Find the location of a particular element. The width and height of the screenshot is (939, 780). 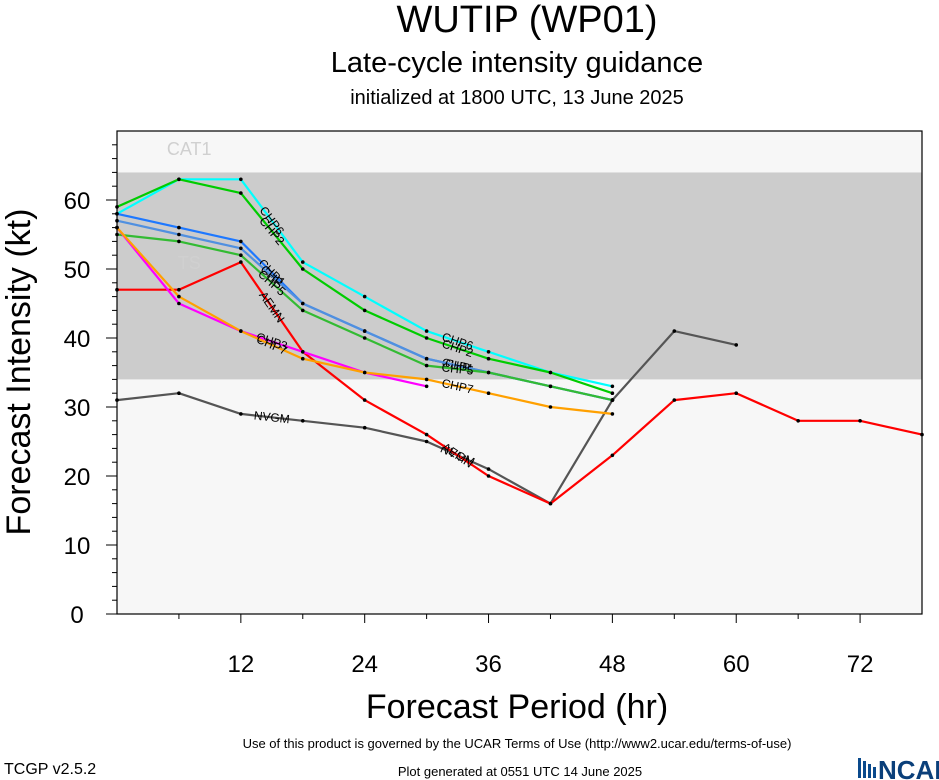

chart-initialized: initialized at 1800 UTC, 13 June 2025 is located at coordinates (517, 98).